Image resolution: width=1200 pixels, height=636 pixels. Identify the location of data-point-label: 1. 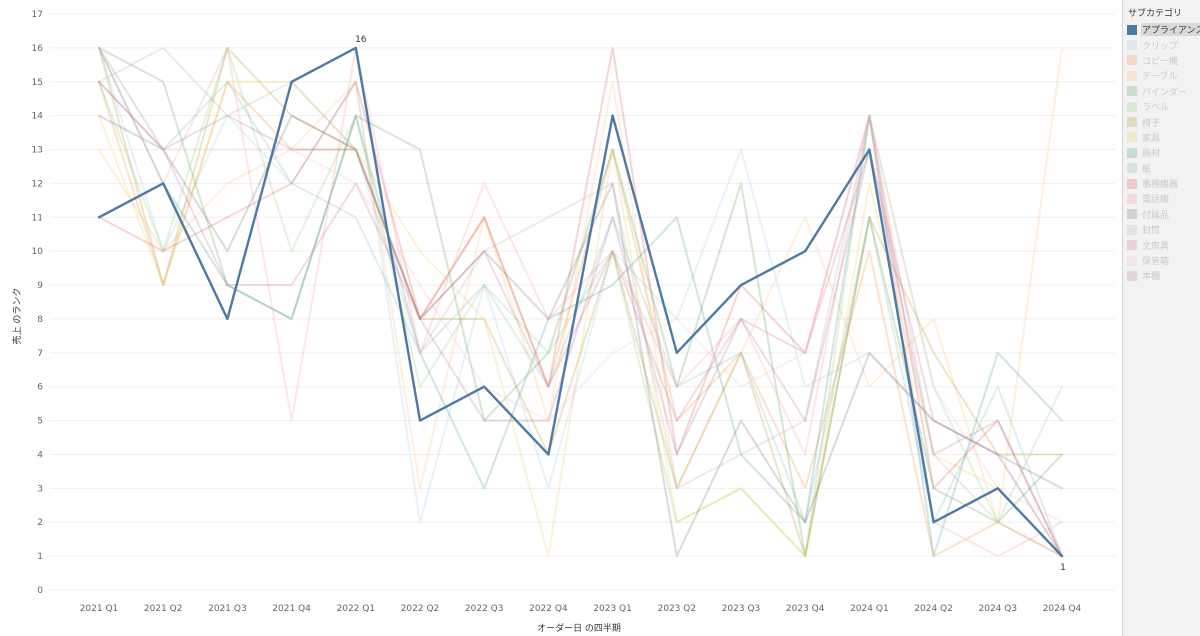
(1063, 568).